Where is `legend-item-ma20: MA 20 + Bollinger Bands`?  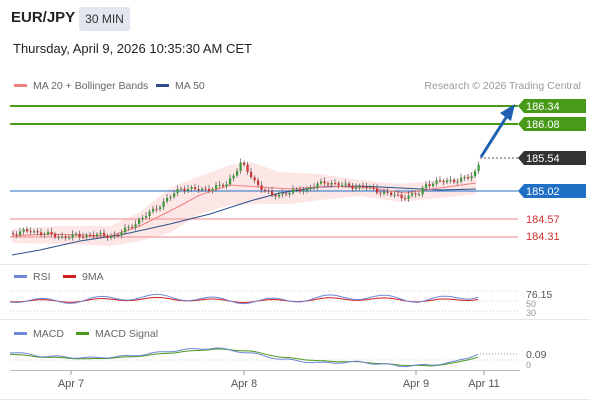 legend-item-ma20: MA 20 + Bollinger Bands is located at coordinates (81, 86).